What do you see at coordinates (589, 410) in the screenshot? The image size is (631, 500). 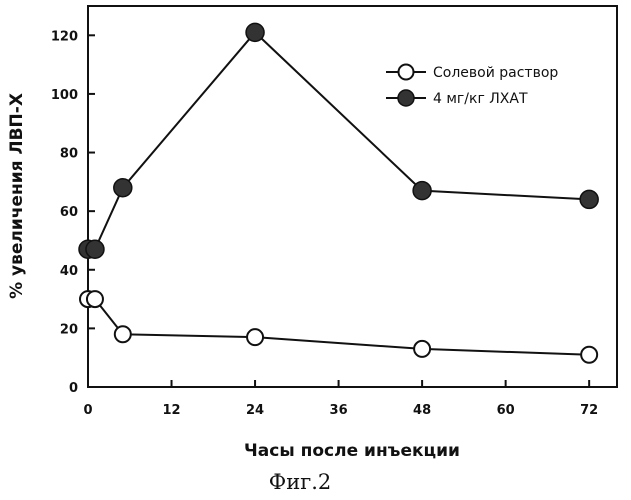 I see `x-tick-label: 72` at bounding box center [589, 410].